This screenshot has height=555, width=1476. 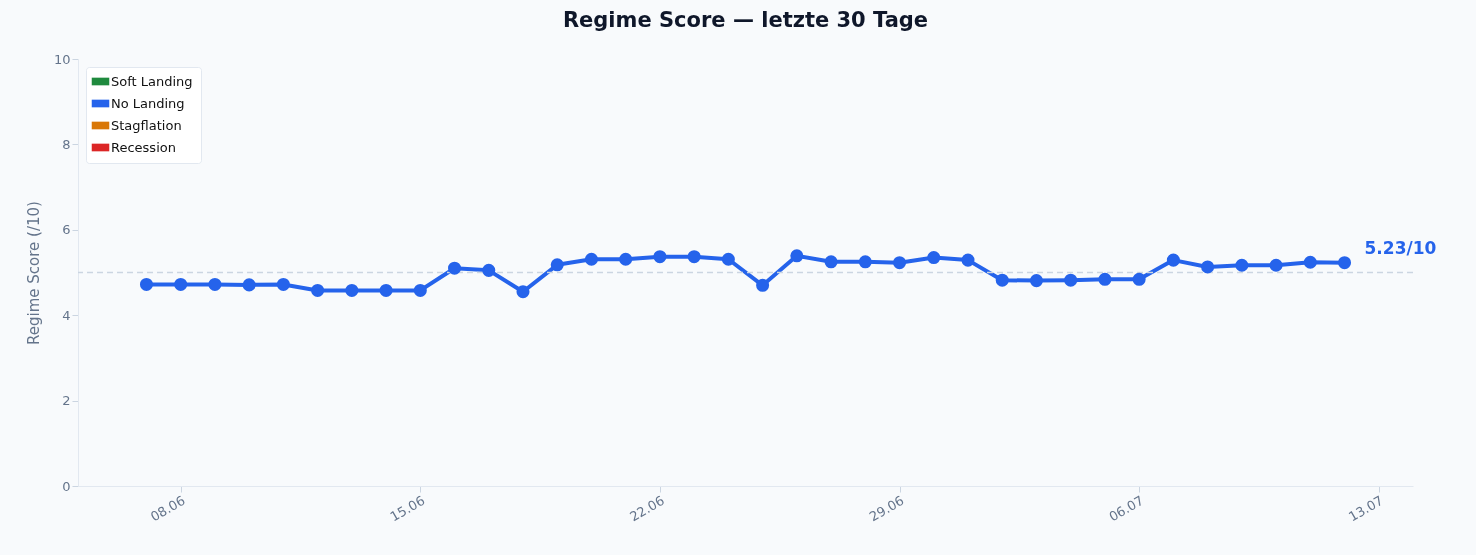 What do you see at coordinates (66, 486) in the screenshot?
I see `y-tick-label: 0` at bounding box center [66, 486].